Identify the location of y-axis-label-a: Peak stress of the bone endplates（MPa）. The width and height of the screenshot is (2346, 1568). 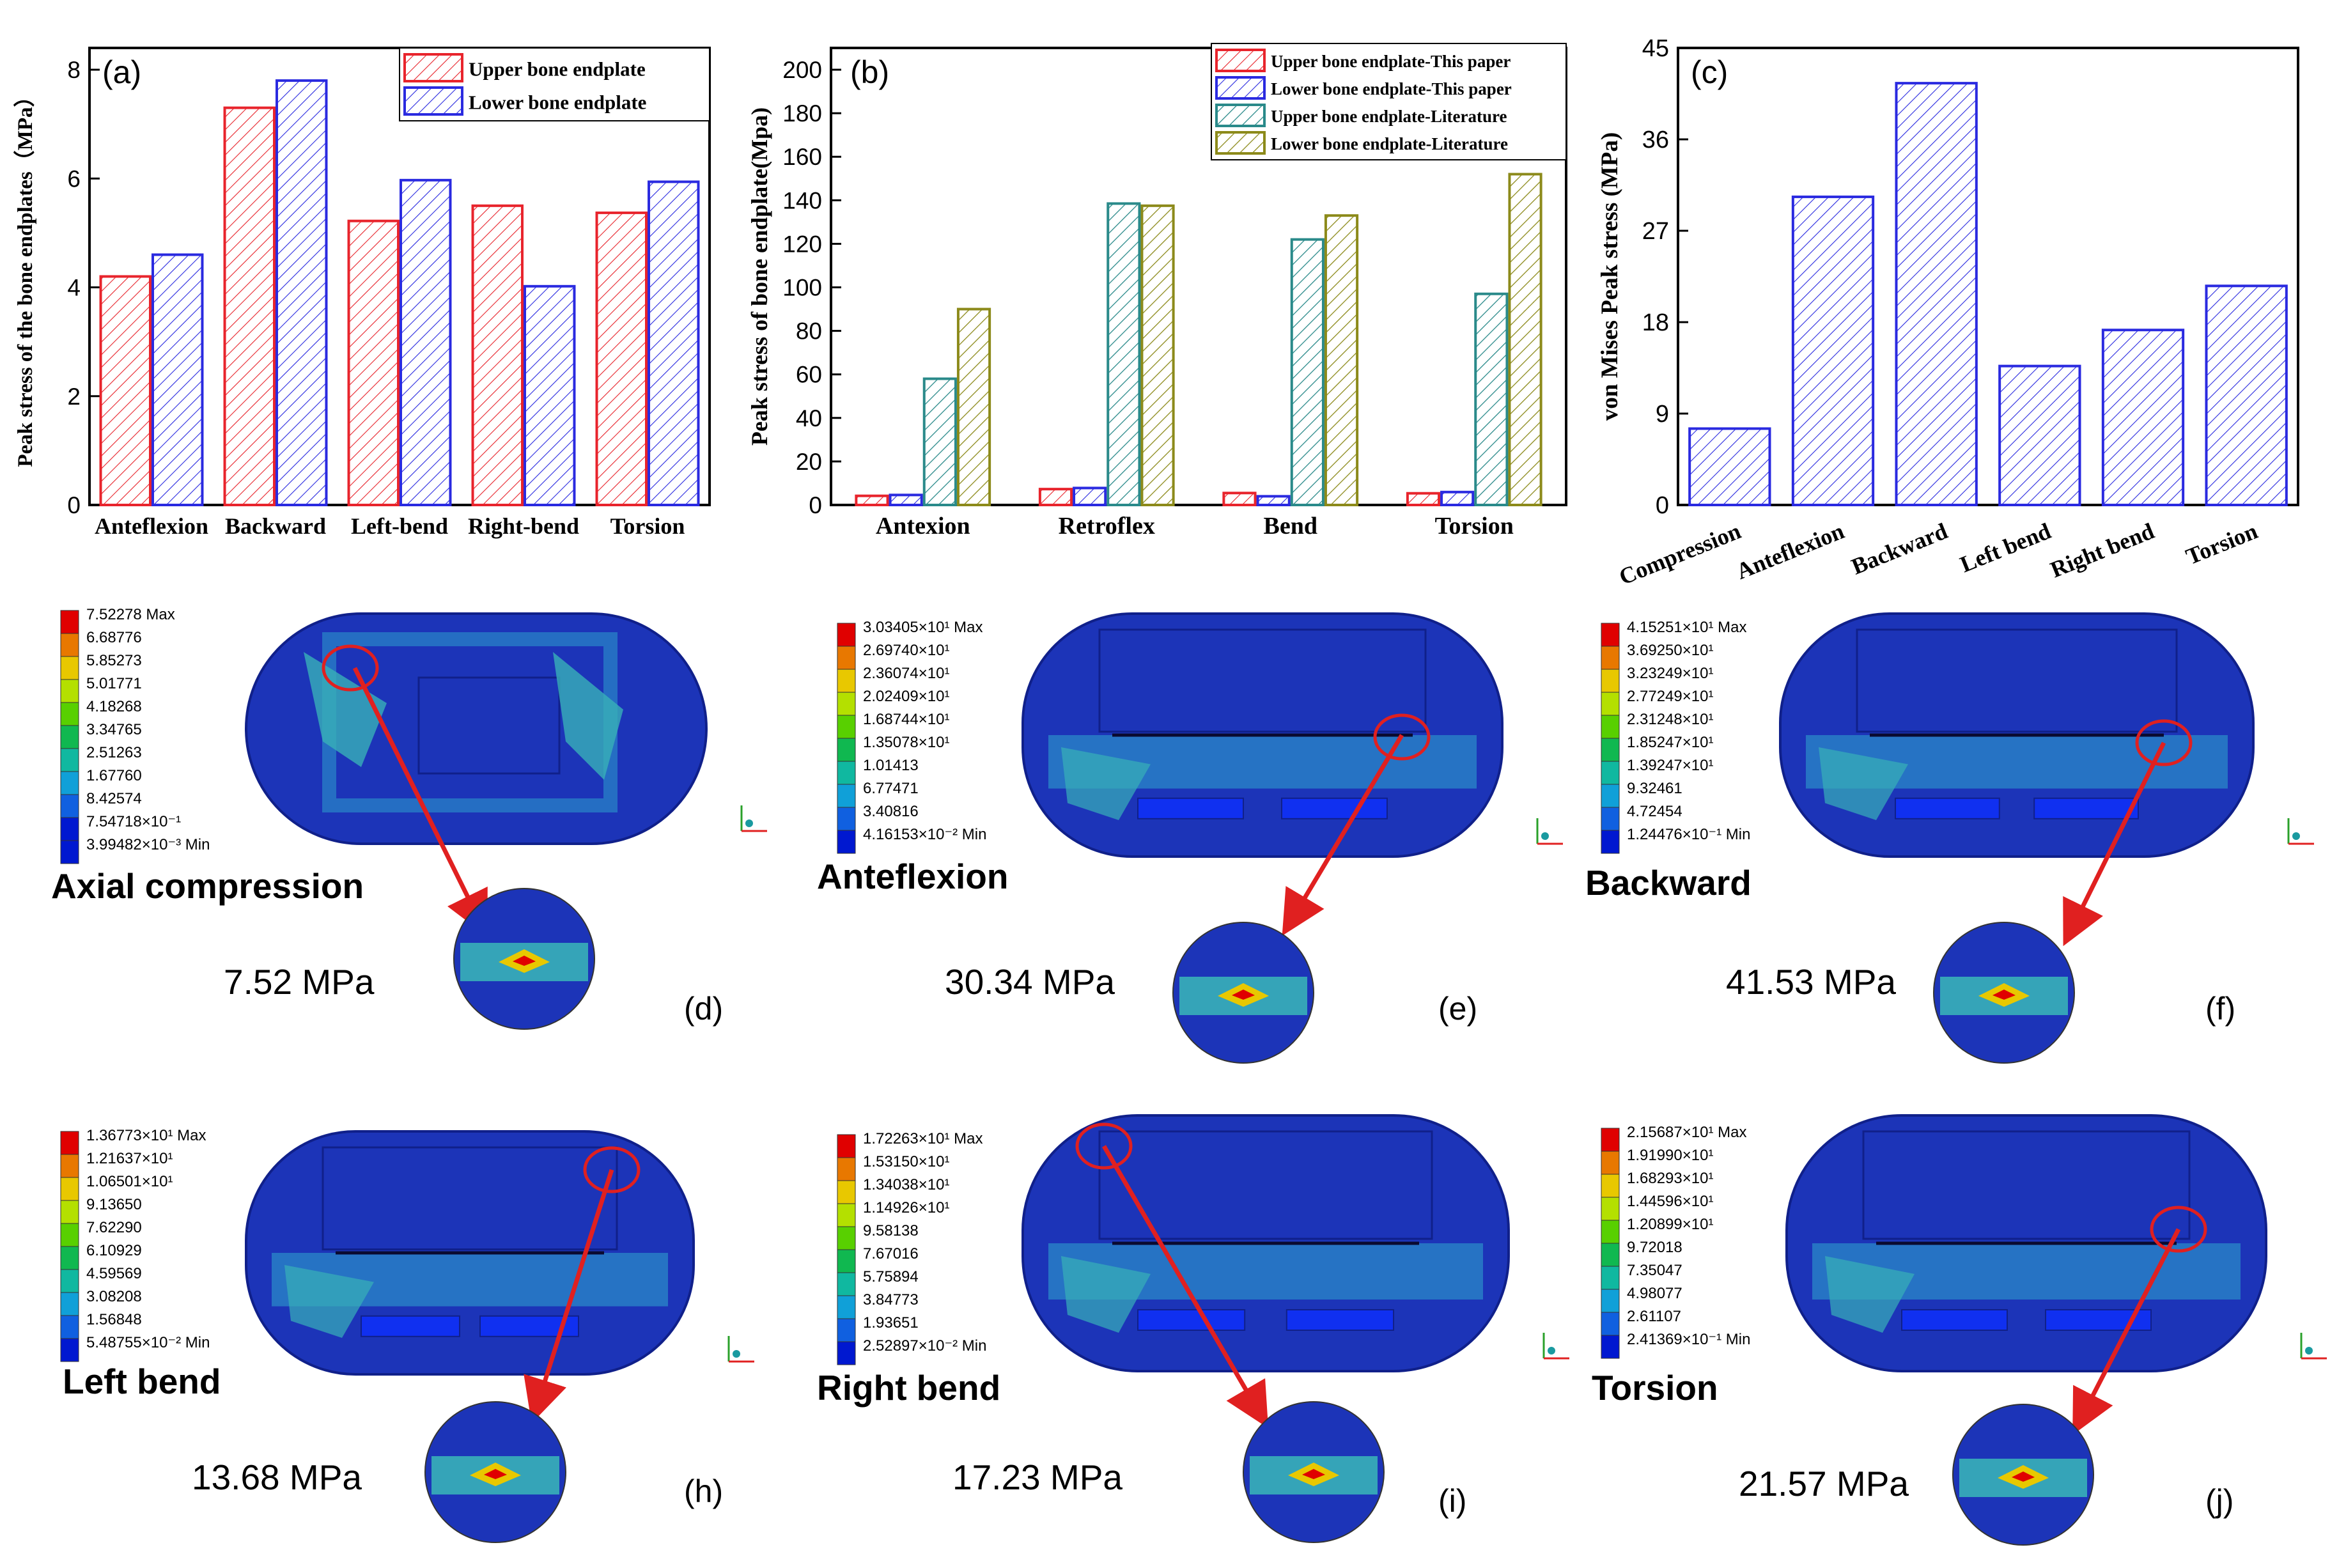
(25, 276).